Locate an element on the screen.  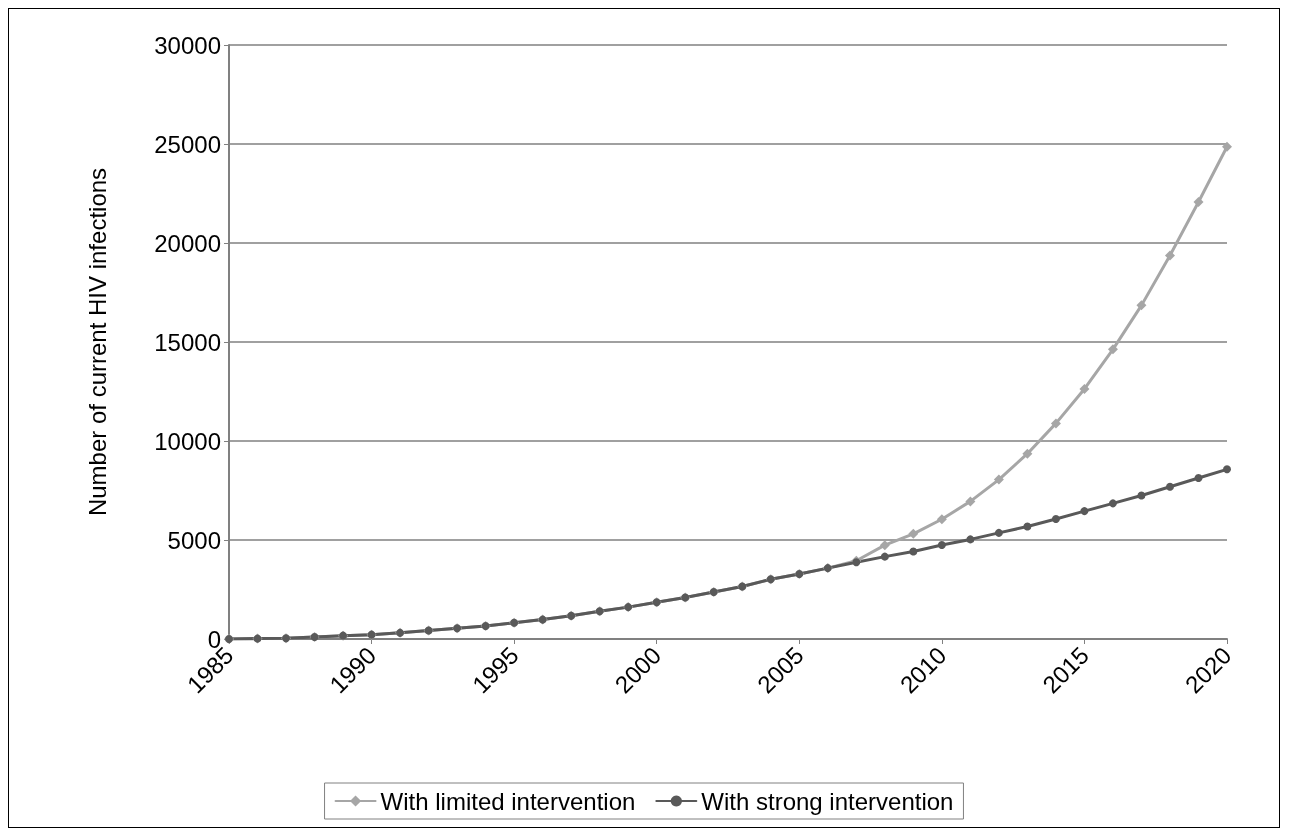
y-tick-label: 20000 is located at coordinates (187, 243).